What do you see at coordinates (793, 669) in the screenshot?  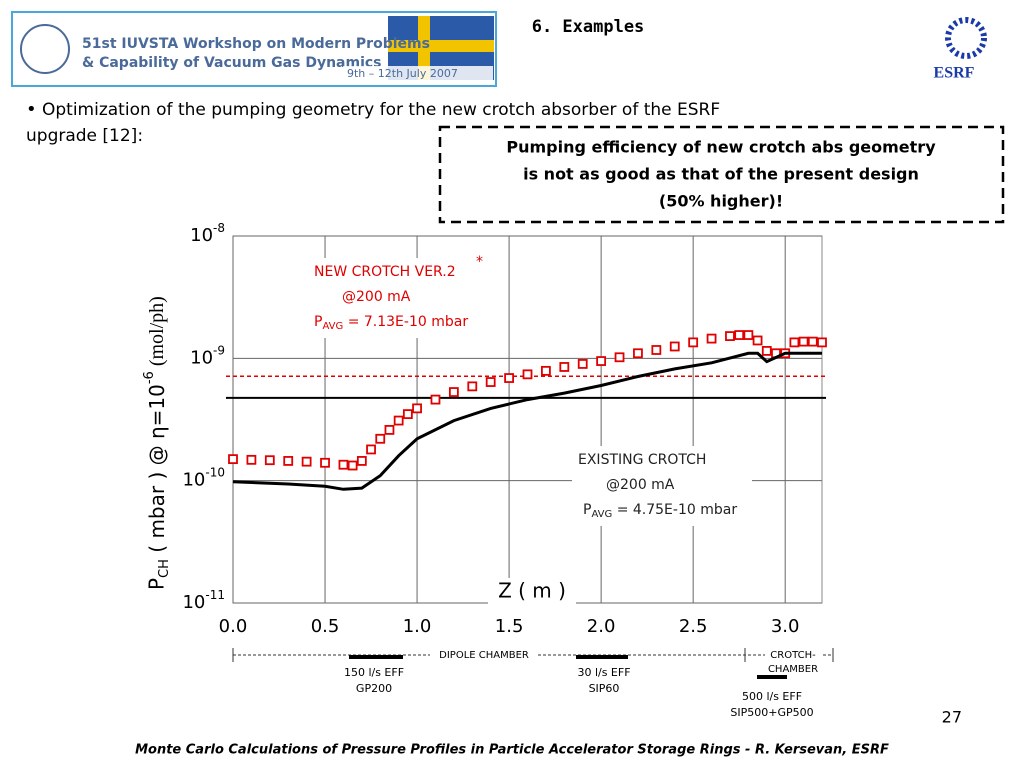 I see `chamber-label: CHAMBER` at bounding box center [793, 669].